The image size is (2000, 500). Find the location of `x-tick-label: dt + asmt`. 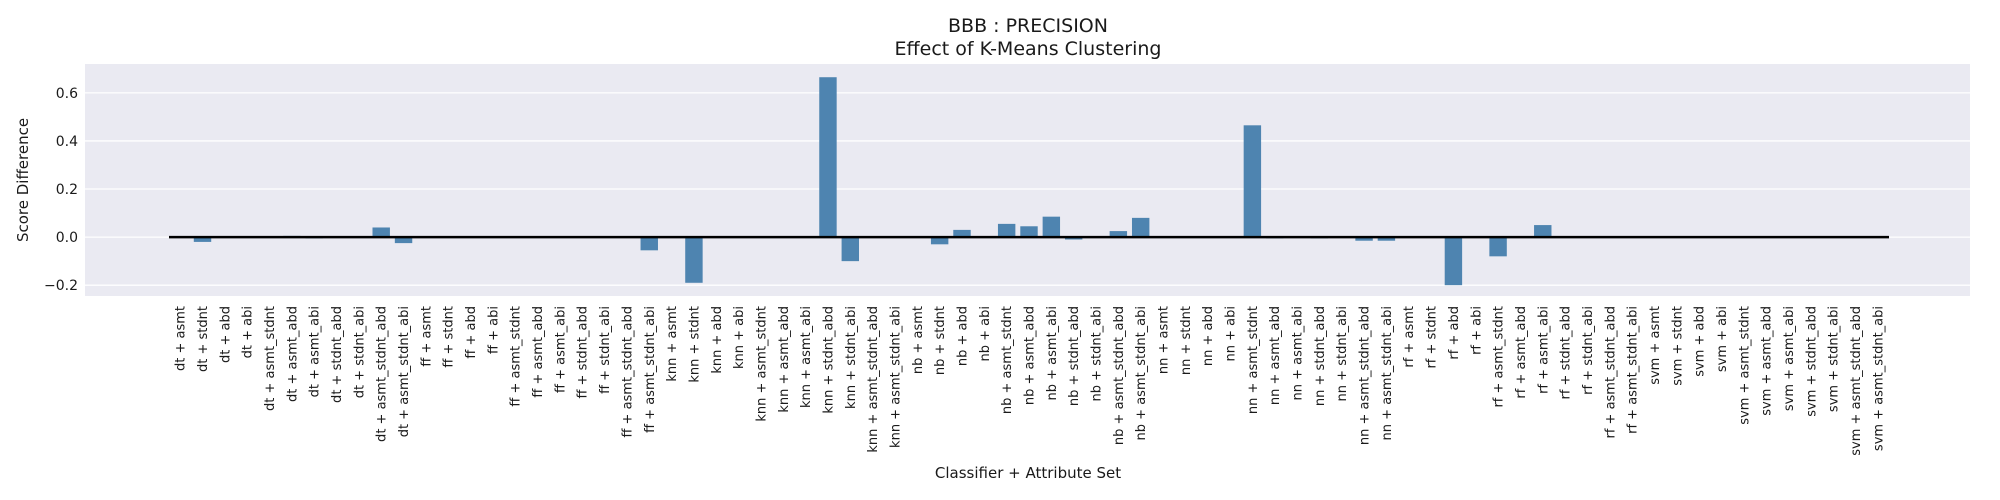

x-tick-label: dt + asmt is located at coordinates (181, 338).